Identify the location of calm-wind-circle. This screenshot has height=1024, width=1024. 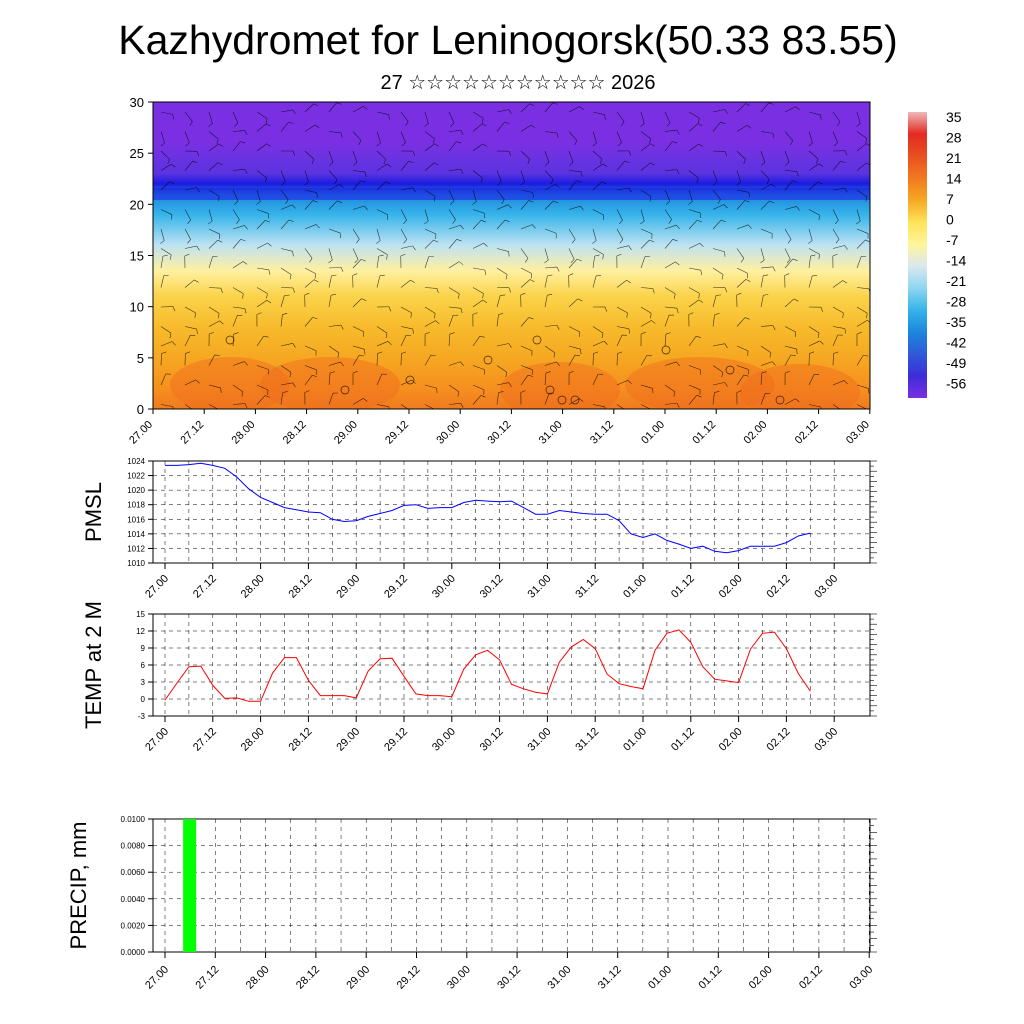
(230, 340).